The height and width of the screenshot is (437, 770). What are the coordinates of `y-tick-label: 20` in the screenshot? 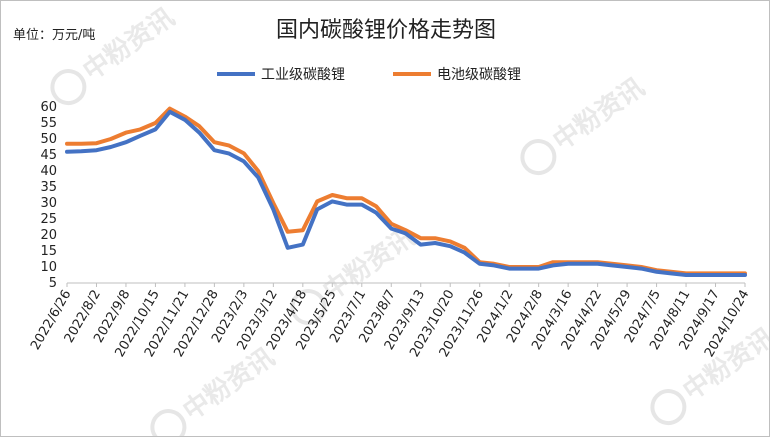 It's located at (48, 235).